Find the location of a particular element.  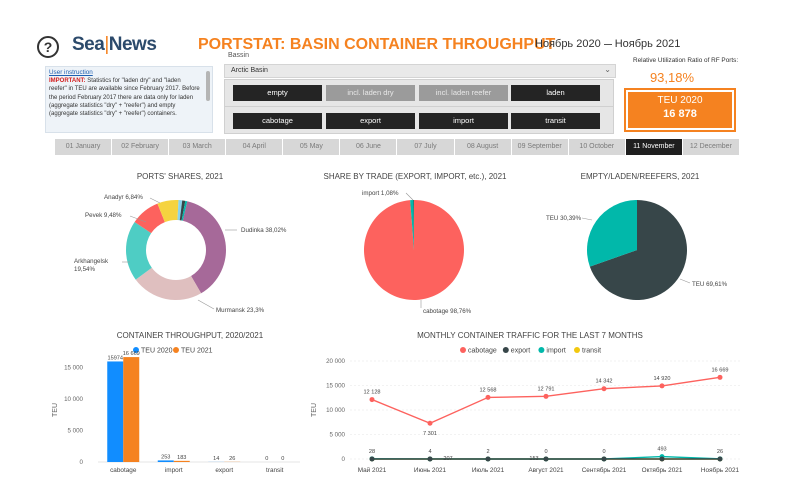

teu-card-inner: TEU 2020 16 878 is located at coordinates (680, 110).